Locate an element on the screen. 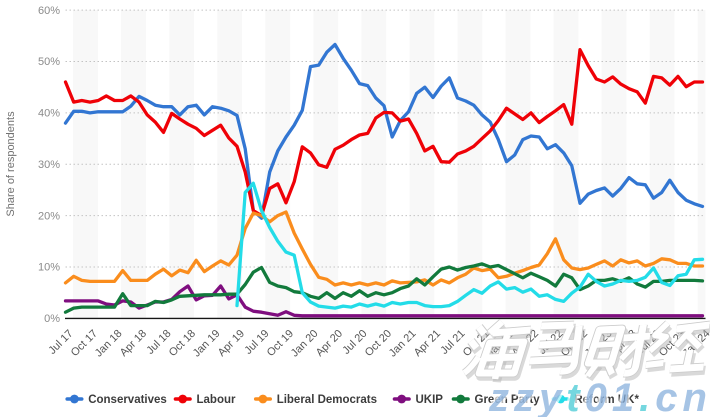  svg-text: 0% is located at coordinates (52, 319).